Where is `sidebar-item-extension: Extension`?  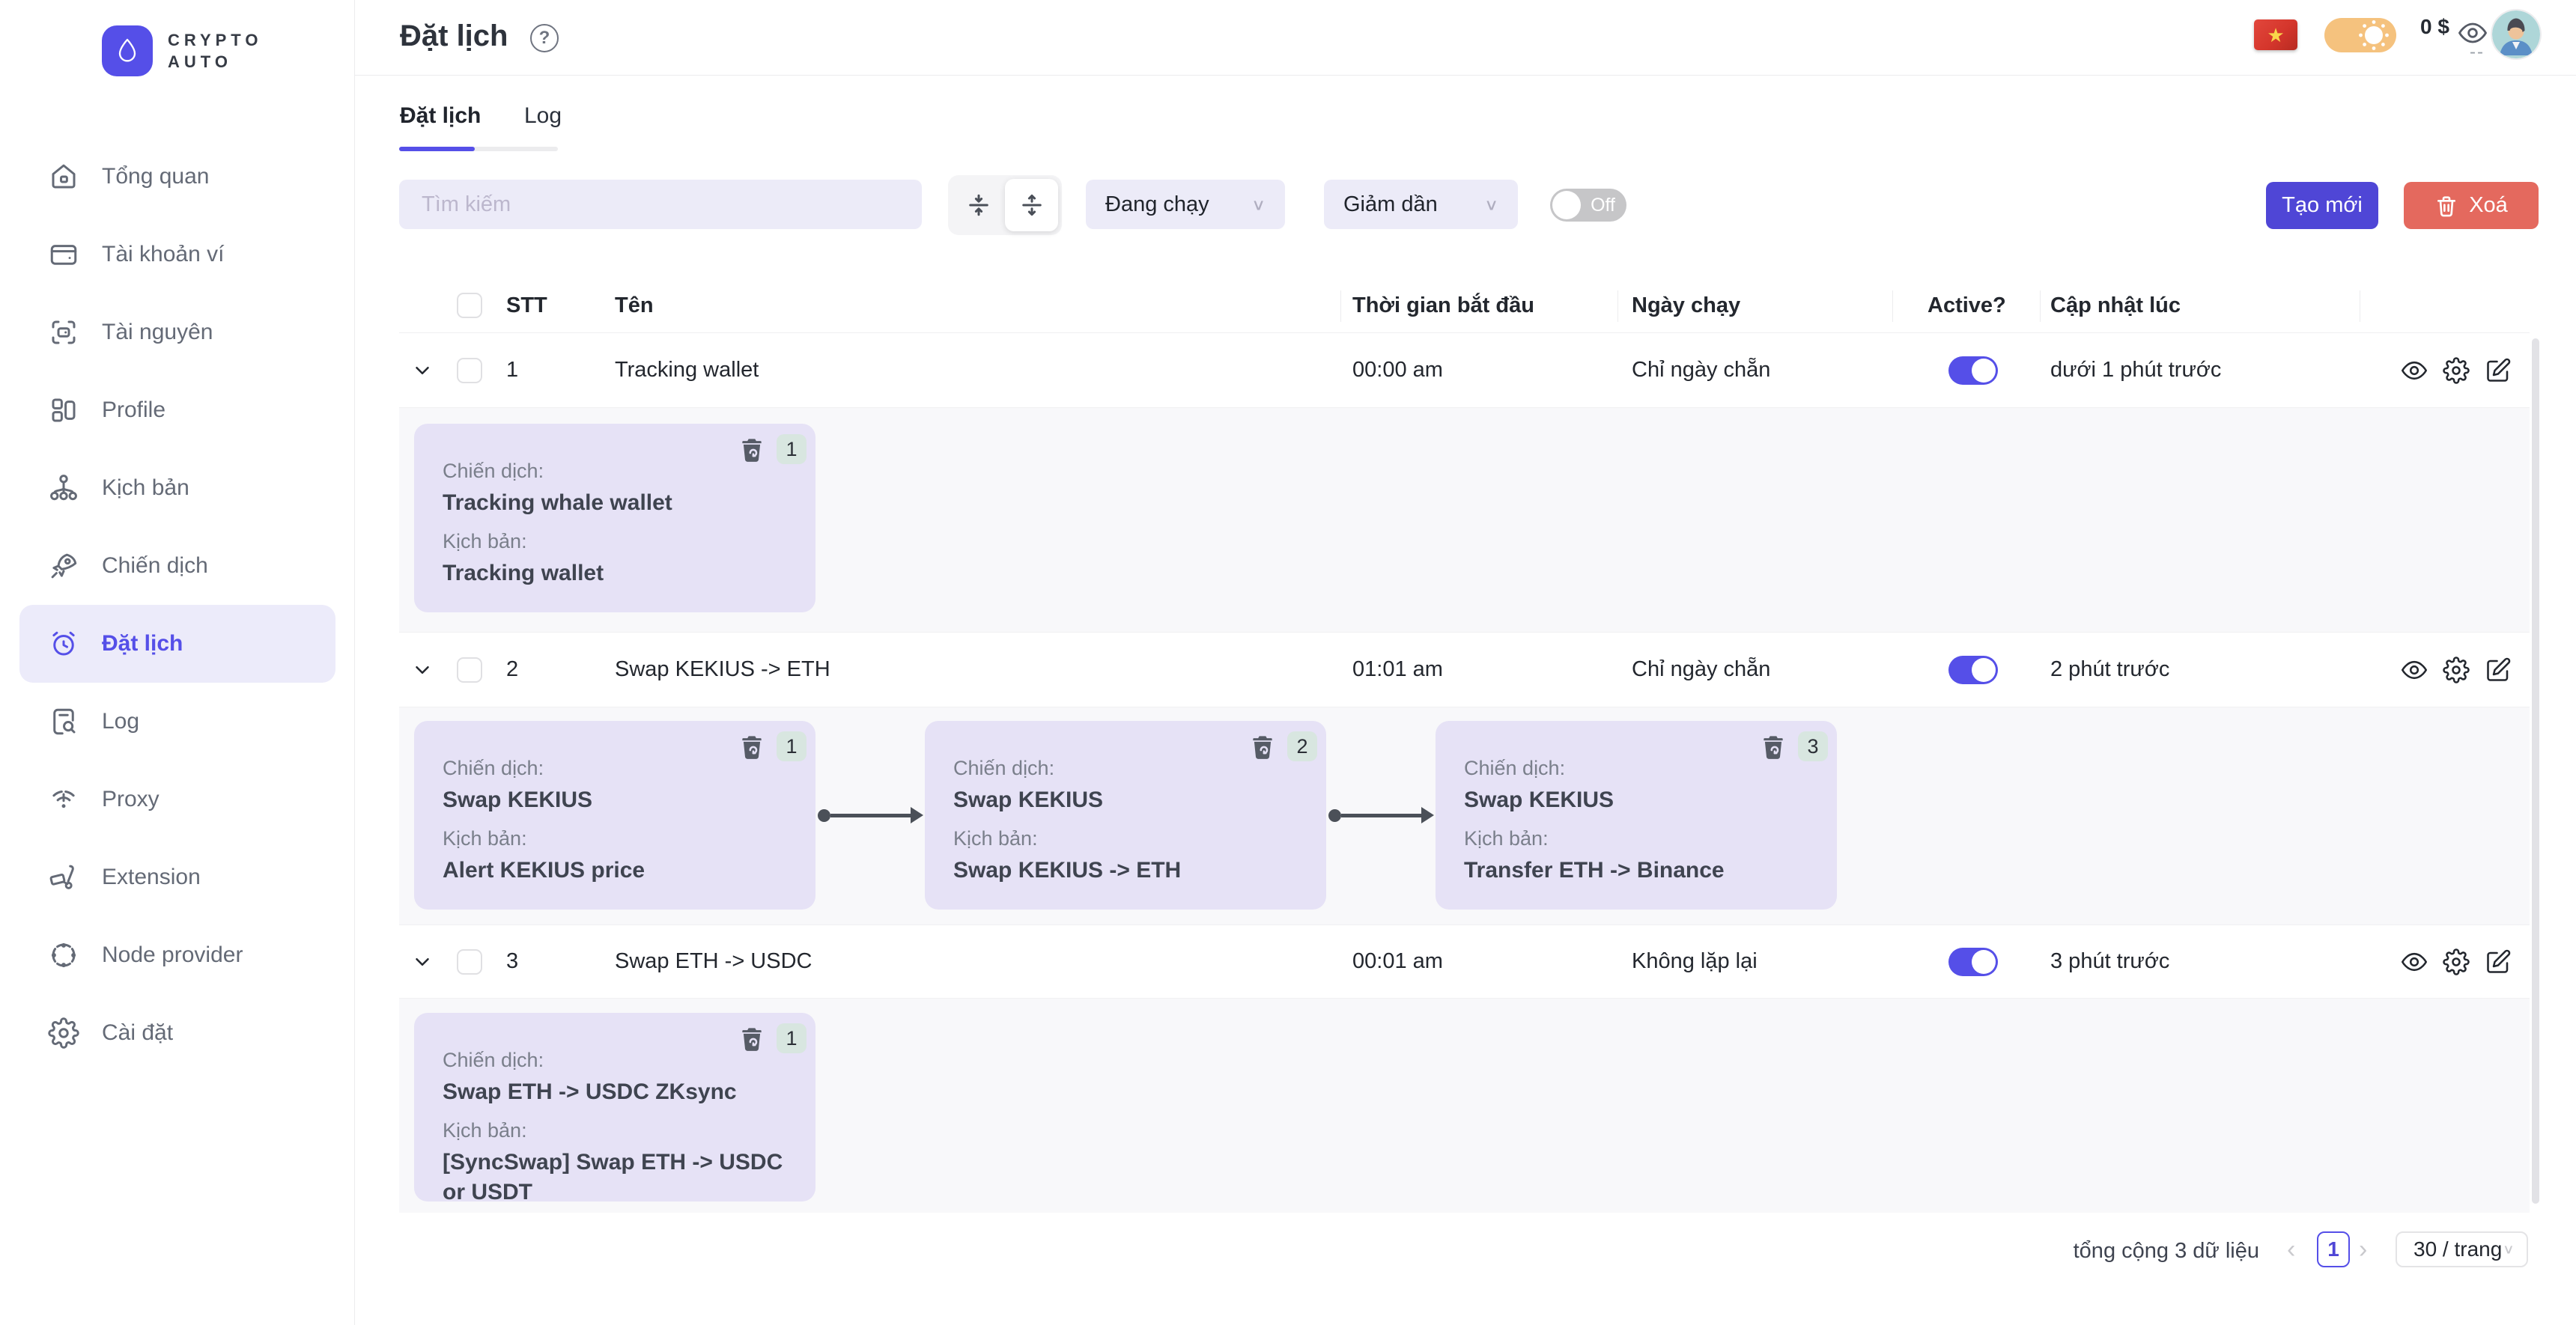 sidebar-item-extension: Extension is located at coordinates (177, 877).